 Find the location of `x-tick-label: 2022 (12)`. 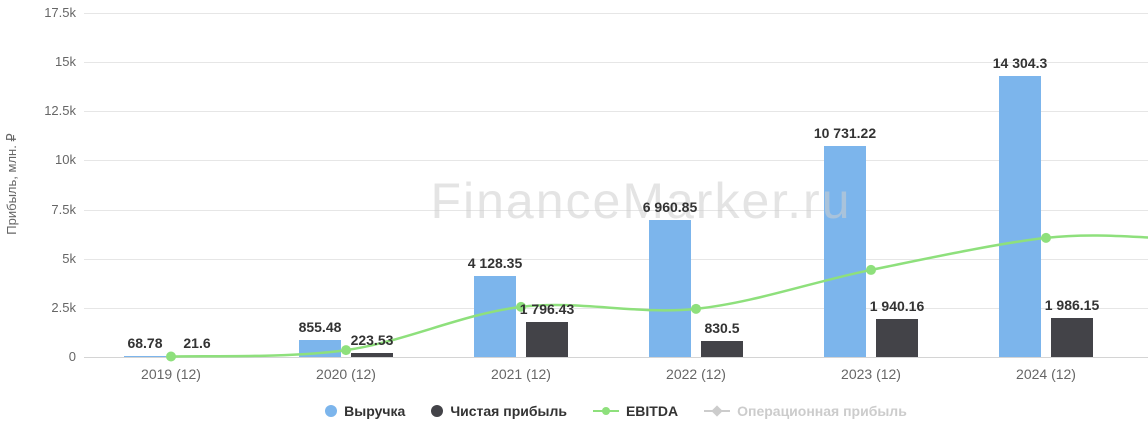

x-tick-label: 2022 (12) is located at coordinates (696, 374).